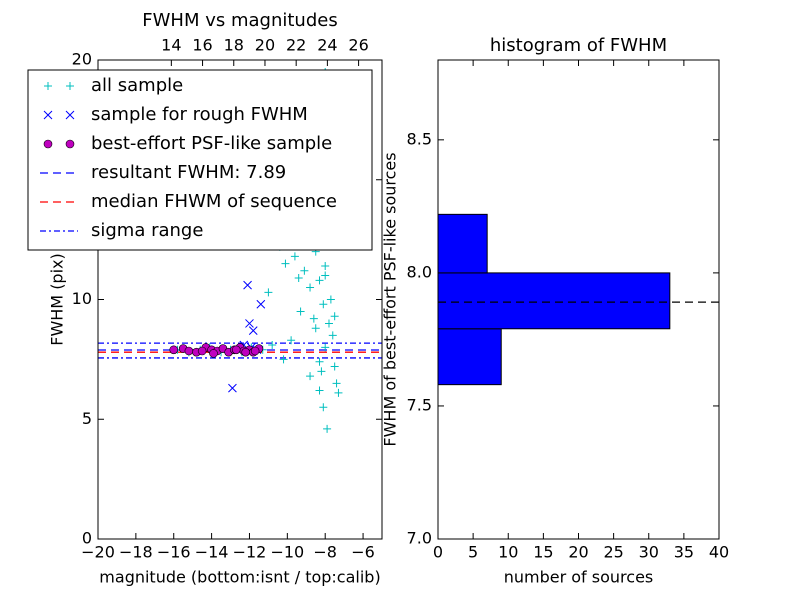  I want to click on x-axis-label: number of sources, so click(579, 577).